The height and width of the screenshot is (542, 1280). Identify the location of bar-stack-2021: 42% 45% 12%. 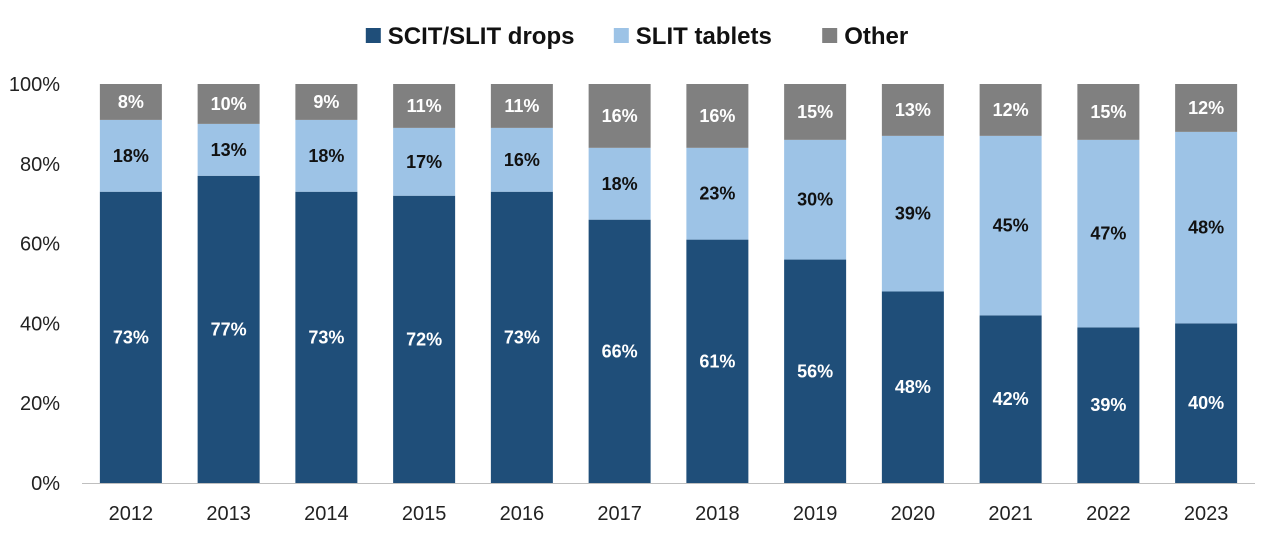
(1010, 283).